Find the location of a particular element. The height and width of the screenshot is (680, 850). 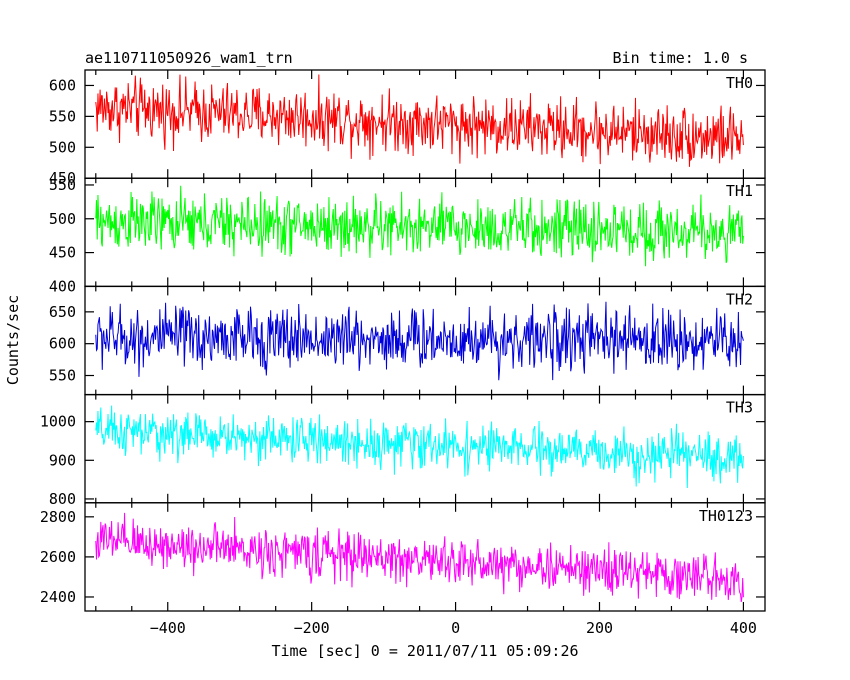

series-line-th2 is located at coordinates (419, 341).